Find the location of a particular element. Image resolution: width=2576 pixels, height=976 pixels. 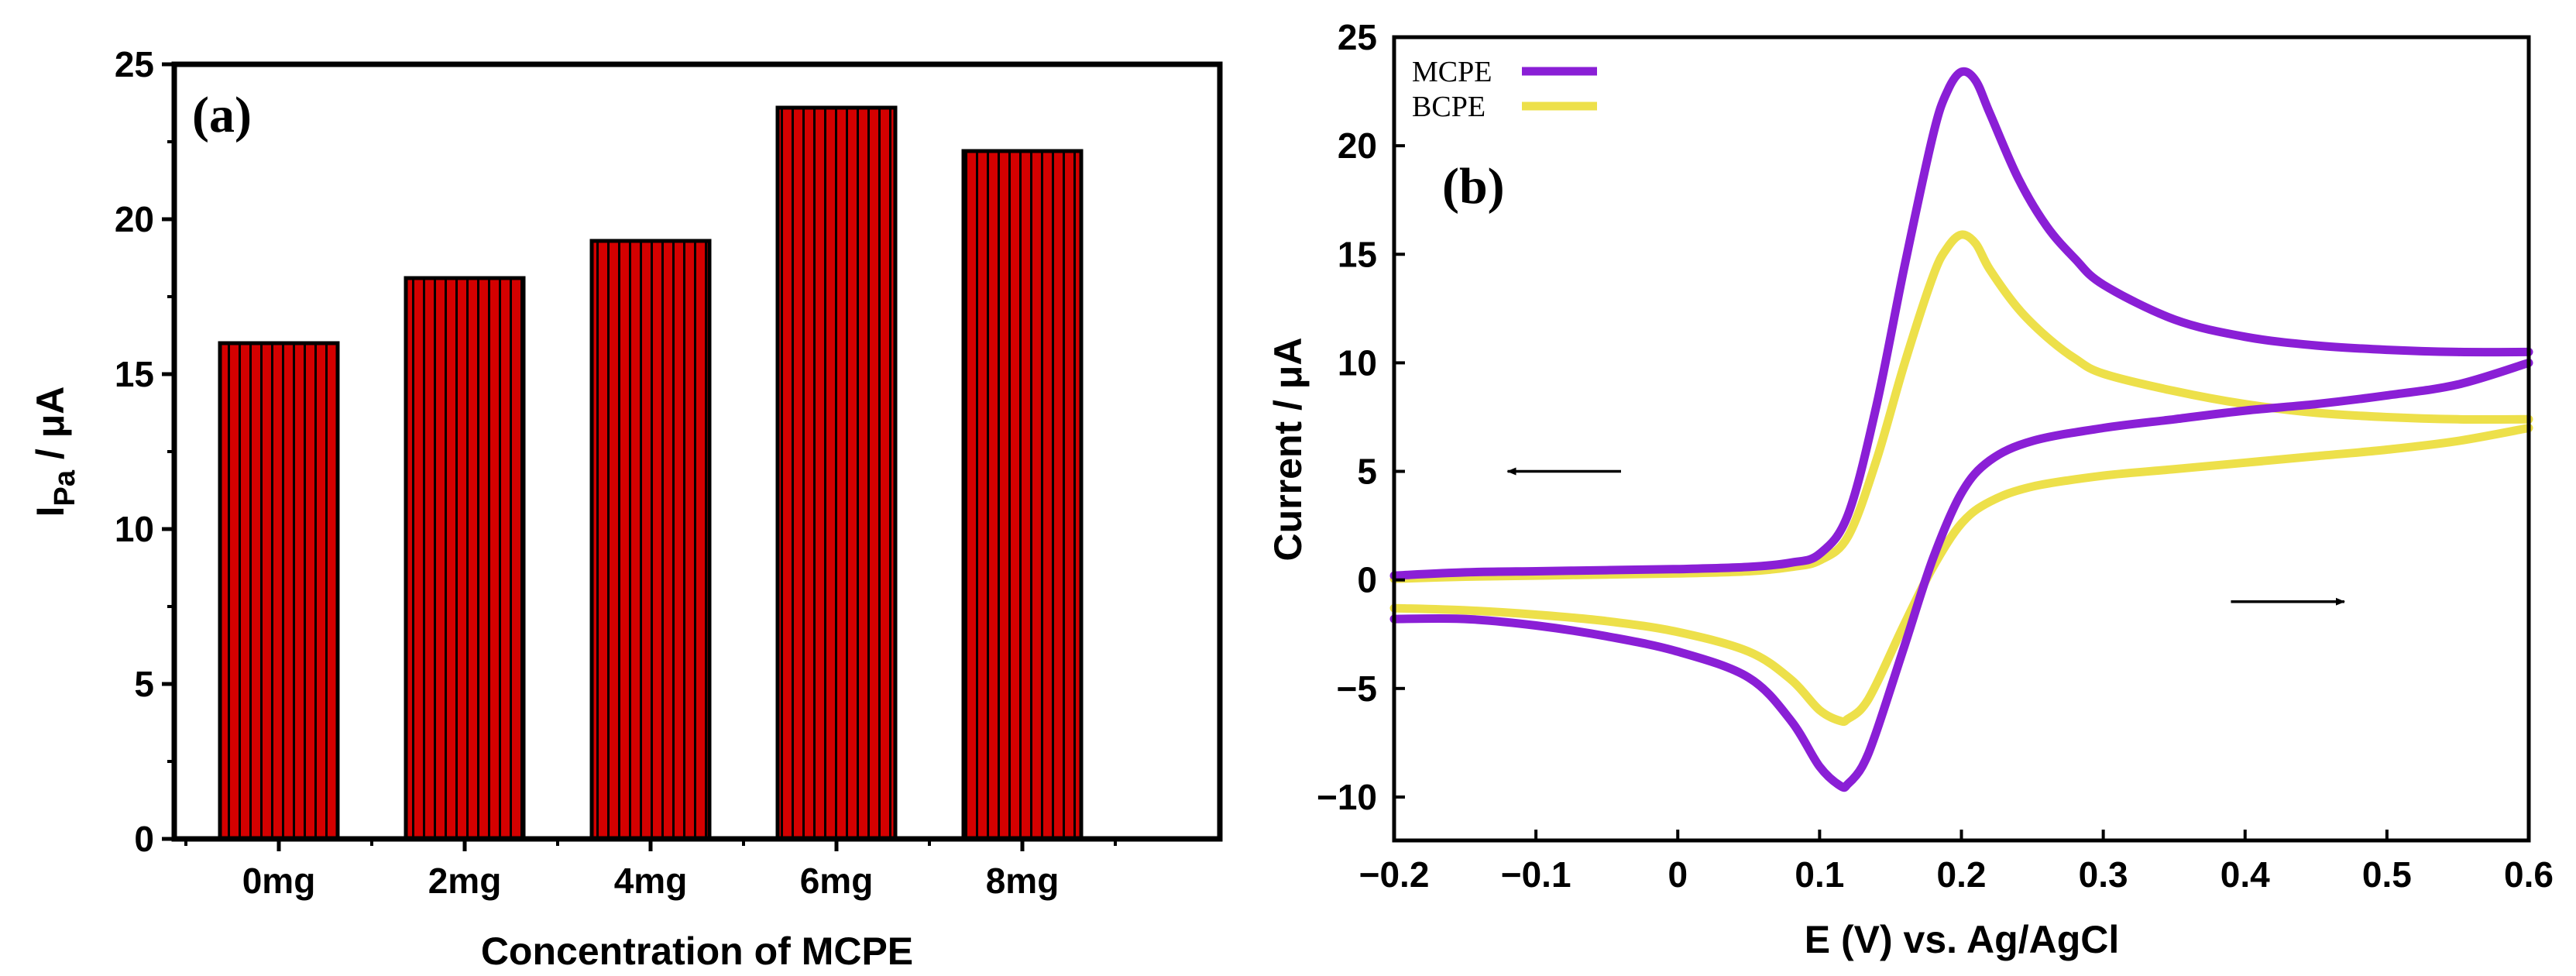

x-tick-label: 0.6 is located at coordinates (2529, 874).